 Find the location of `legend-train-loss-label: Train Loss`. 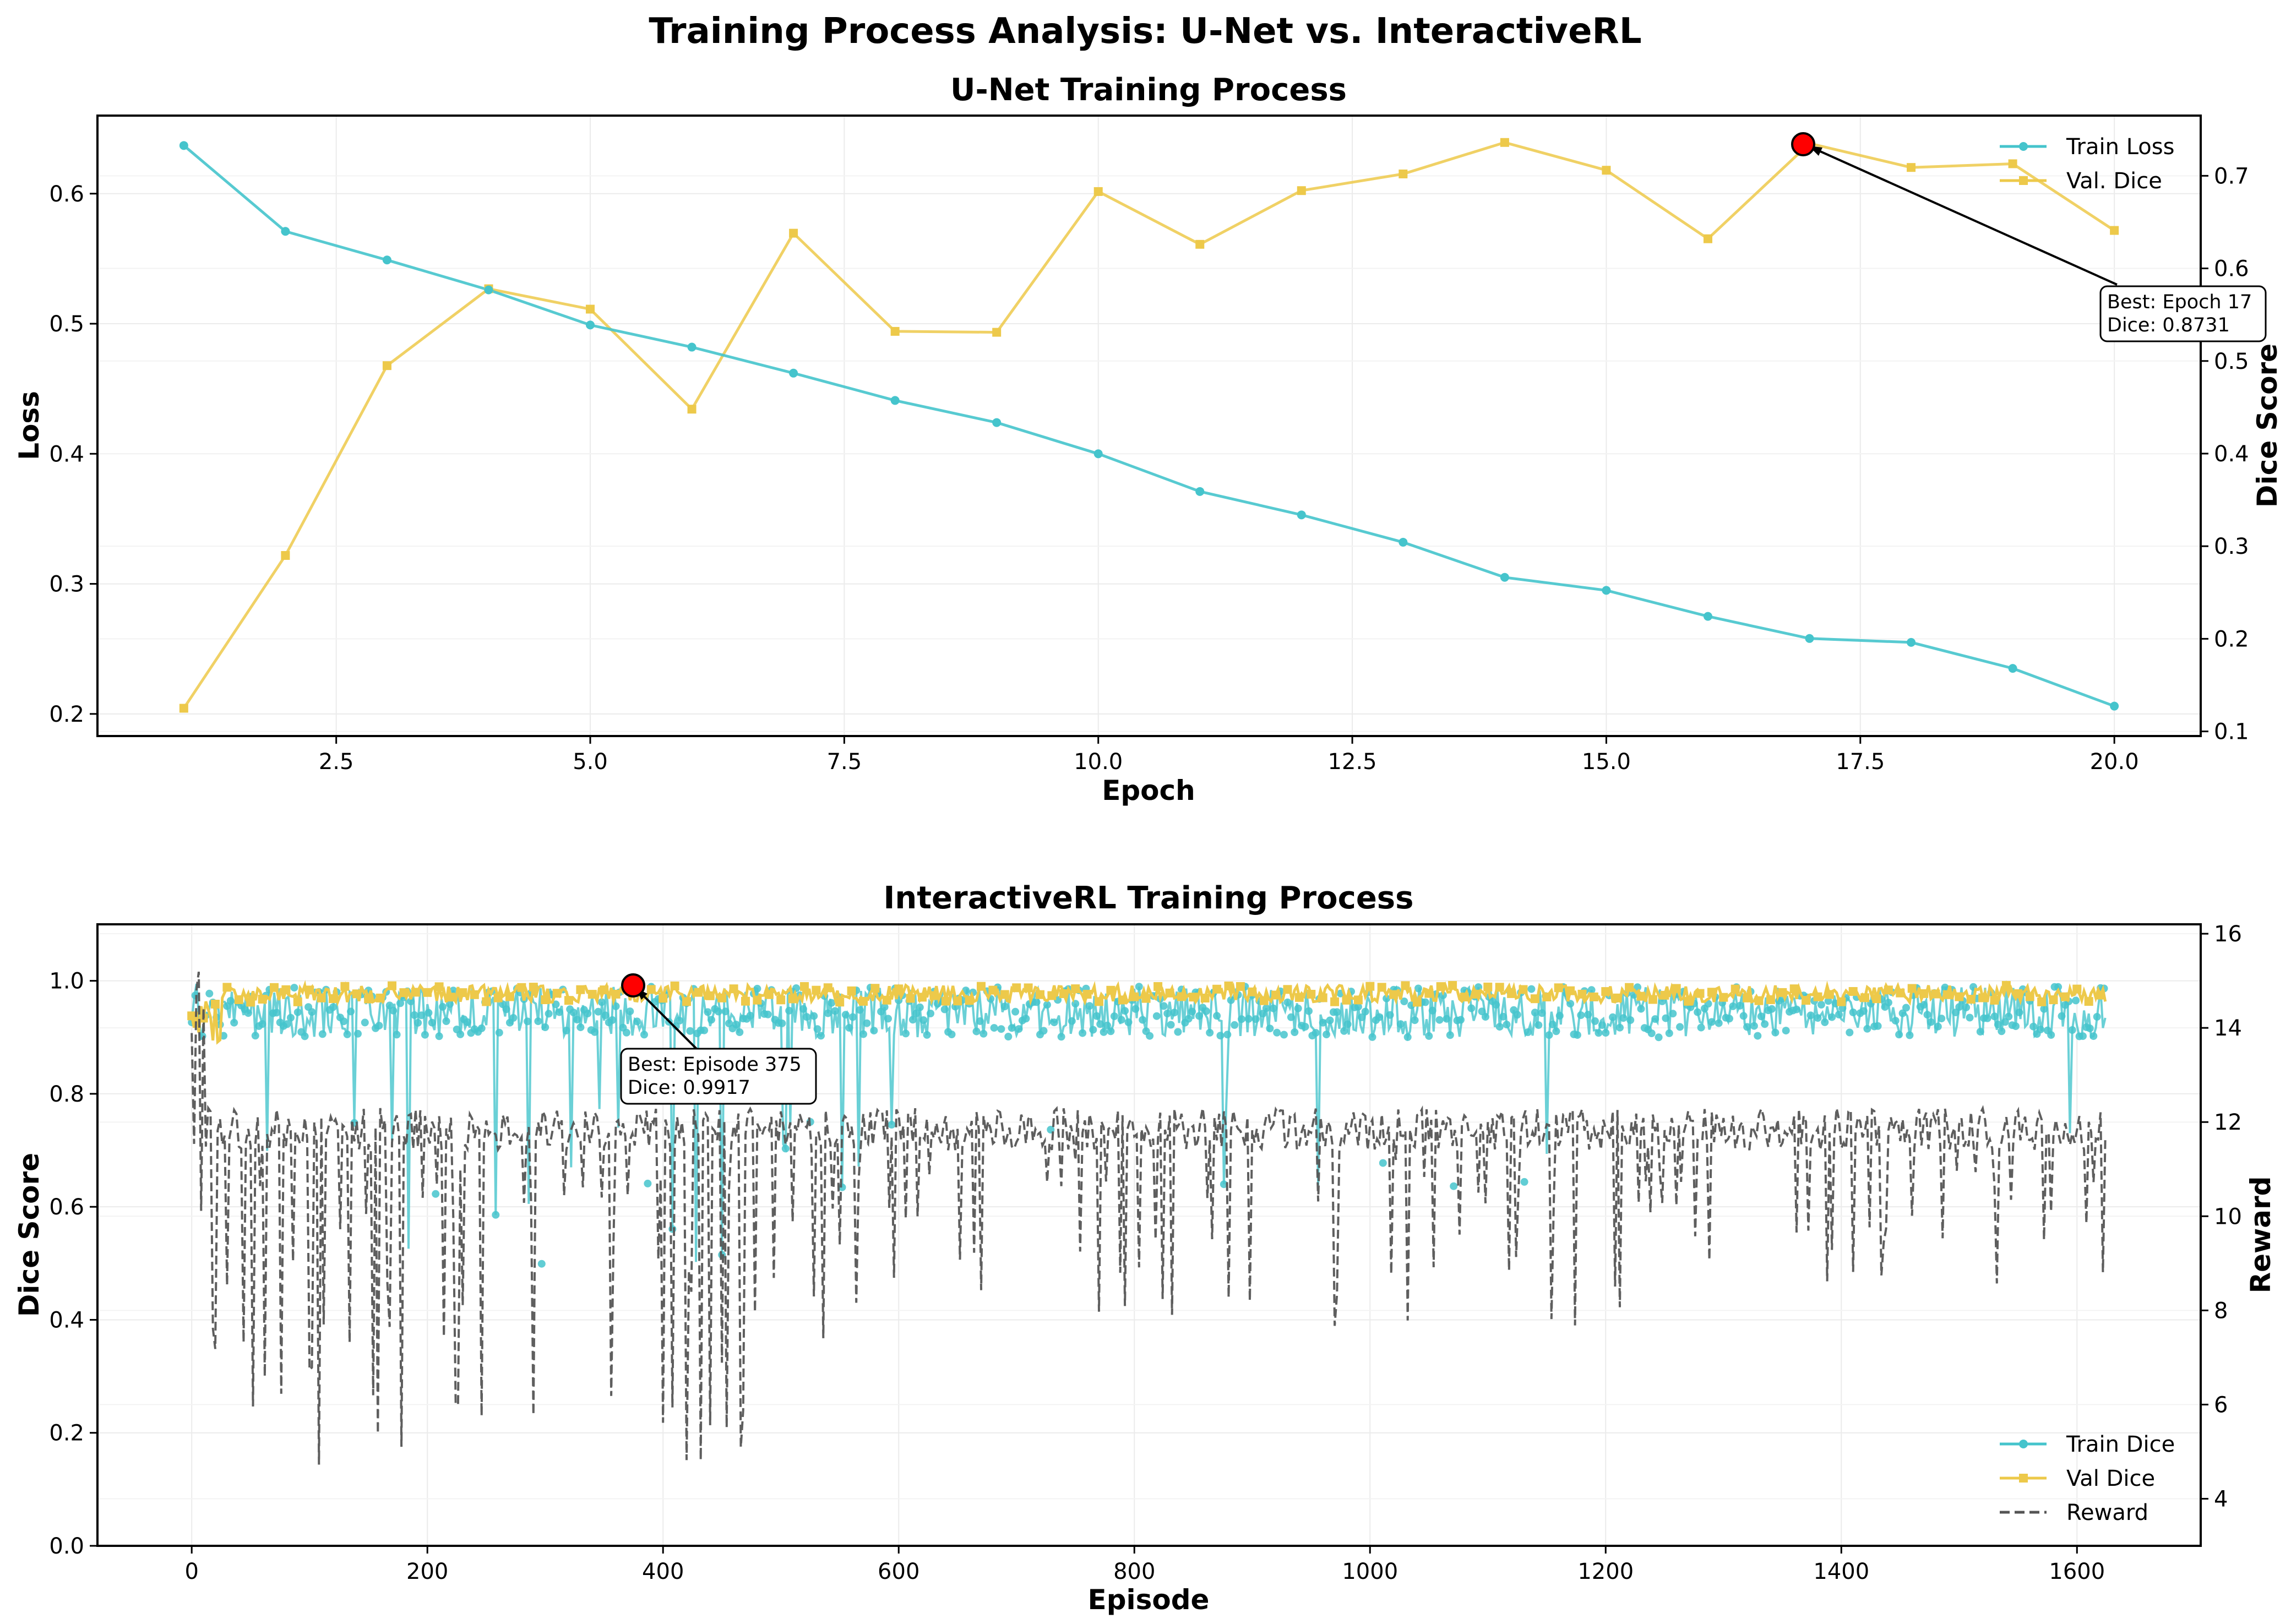

legend-train-loss-label: Train Loss is located at coordinates (2120, 147).